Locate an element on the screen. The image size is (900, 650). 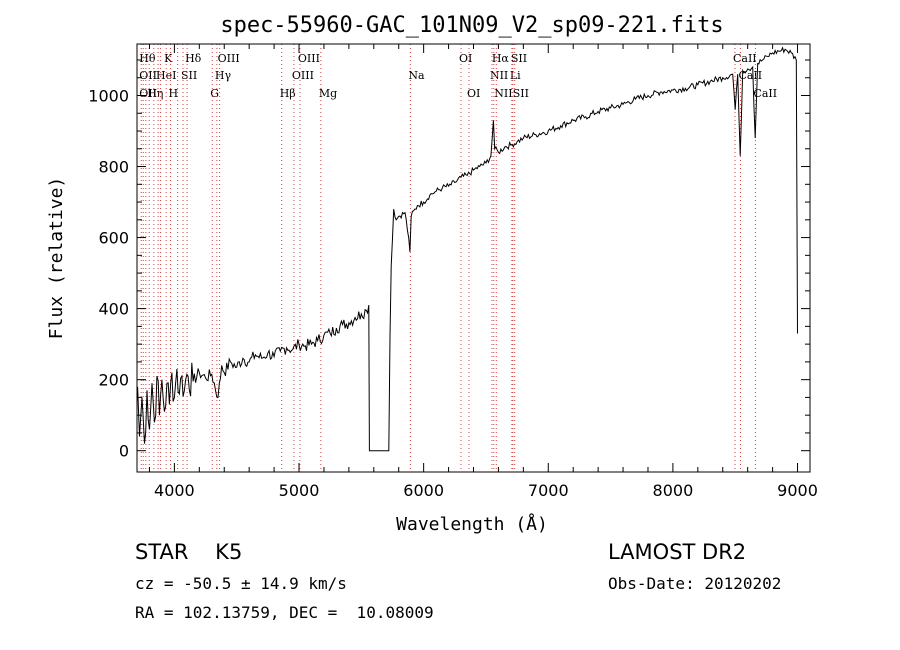
y-axis-label: Flux (relative) is located at coordinates (56, 258).